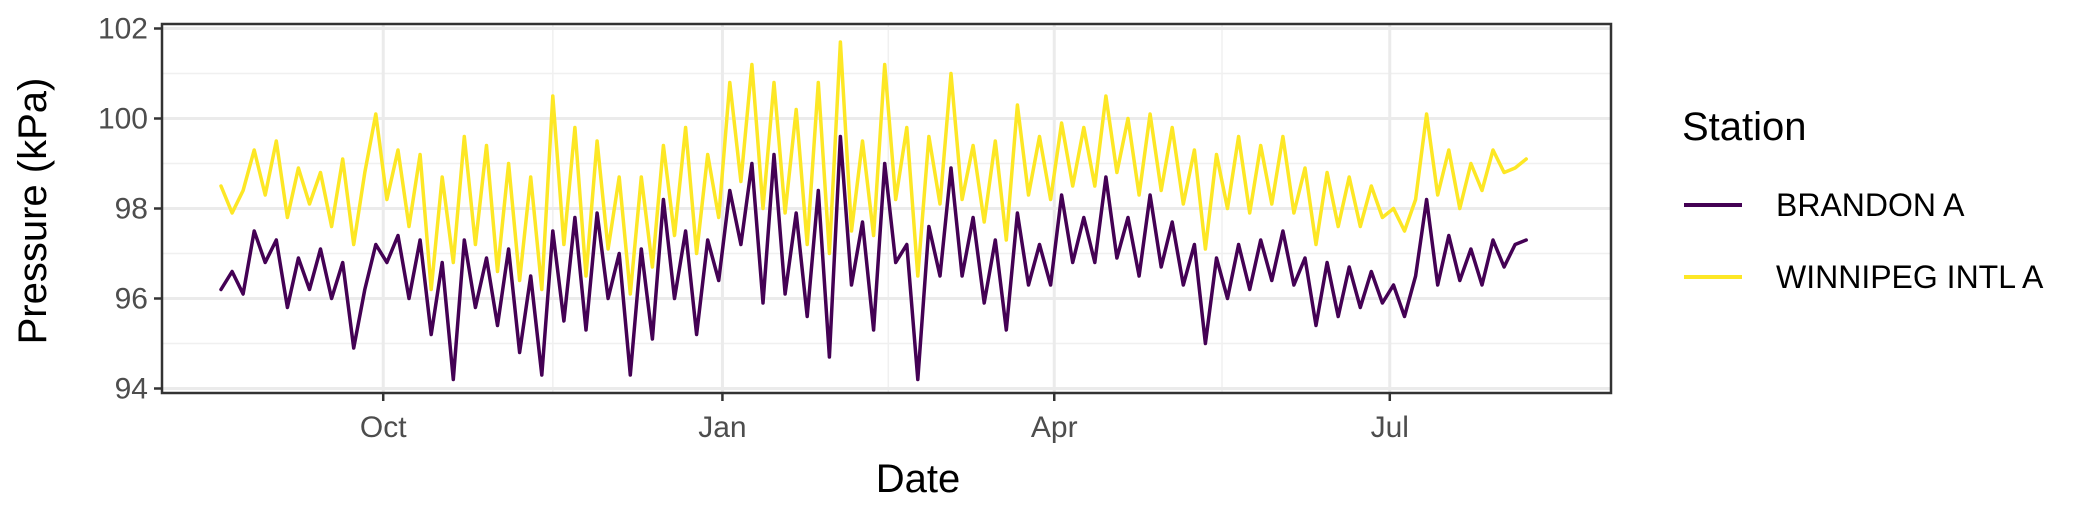 This screenshot has width=2100, height=525. What do you see at coordinates (1910, 277) in the screenshot?
I see `legend-label-2: WINNIPEG INTL A` at bounding box center [1910, 277].